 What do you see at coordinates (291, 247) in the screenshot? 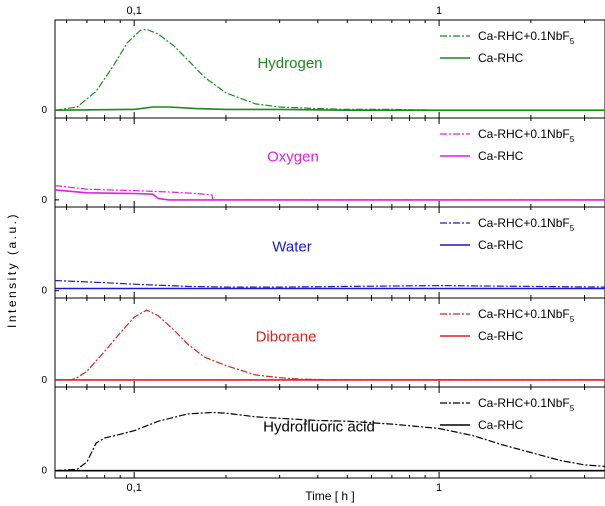
I see `panel-label: Water` at bounding box center [291, 247].